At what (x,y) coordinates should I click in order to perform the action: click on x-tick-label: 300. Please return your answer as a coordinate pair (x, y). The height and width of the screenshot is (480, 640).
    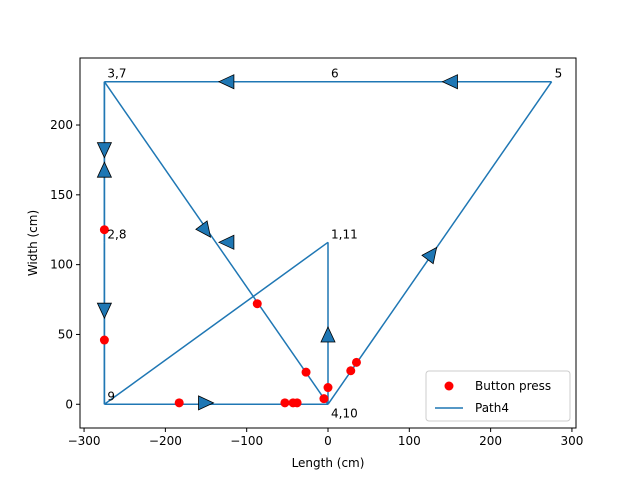
    Looking at the image, I should click on (571, 441).